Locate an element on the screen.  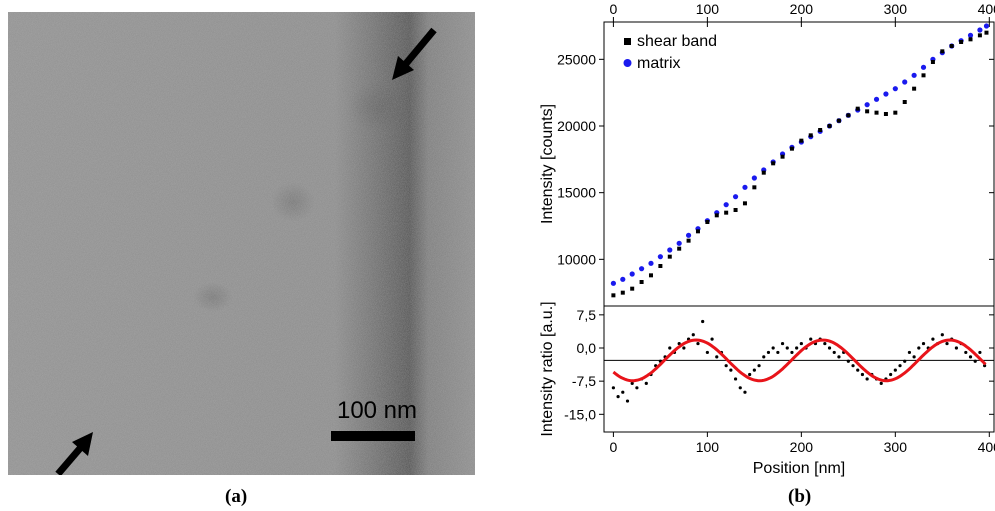
sine-fit-curve is located at coordinates (799, 360).